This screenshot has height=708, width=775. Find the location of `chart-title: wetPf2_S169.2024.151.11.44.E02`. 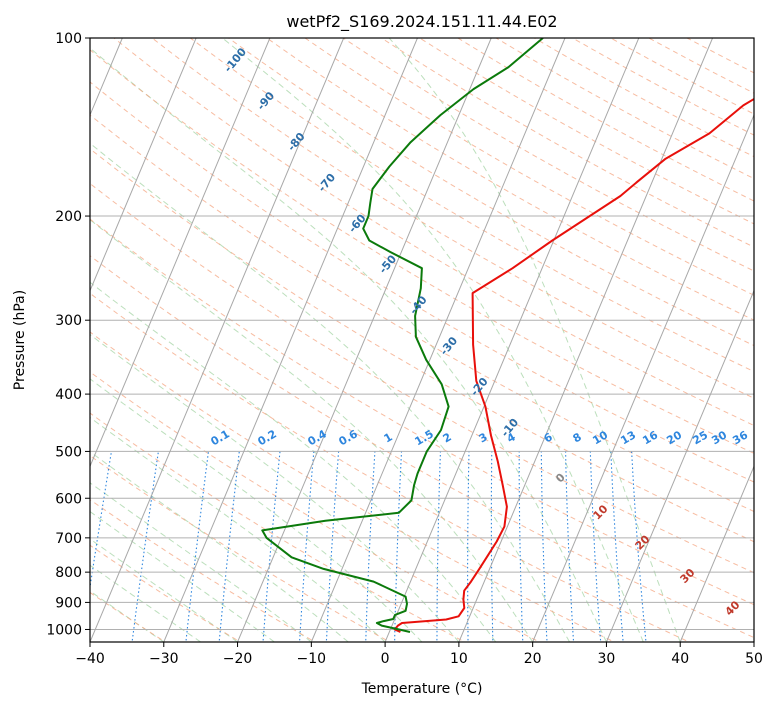

chart-title: wetPf2_S169.2024.151.11.44.E02 is located at coordinates (421, 22).